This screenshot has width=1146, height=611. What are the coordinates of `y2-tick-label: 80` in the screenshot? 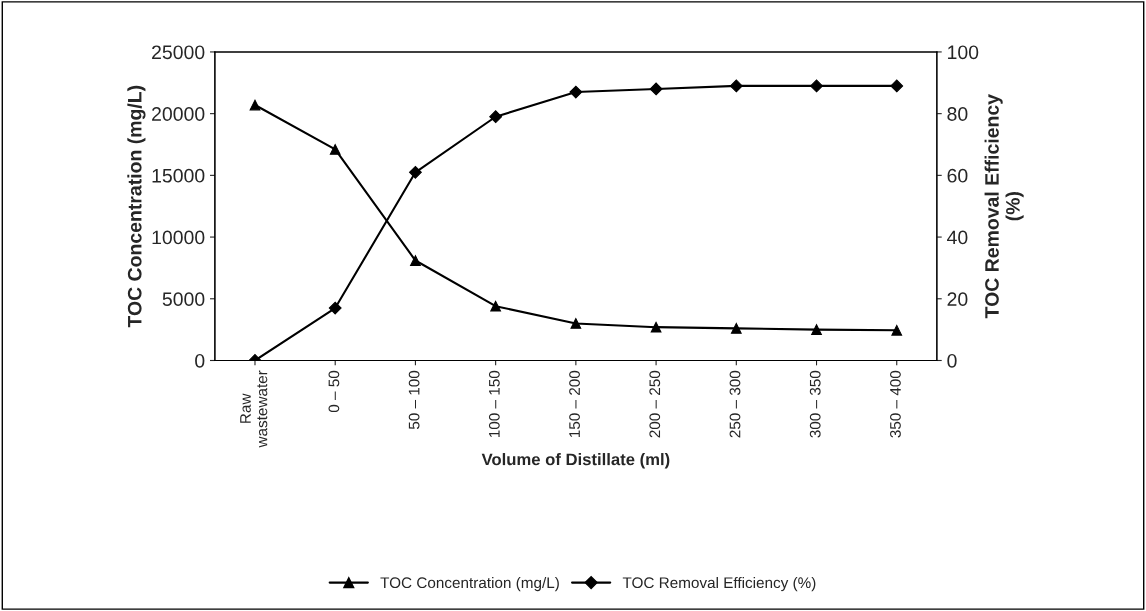 It's located at (957, 114).